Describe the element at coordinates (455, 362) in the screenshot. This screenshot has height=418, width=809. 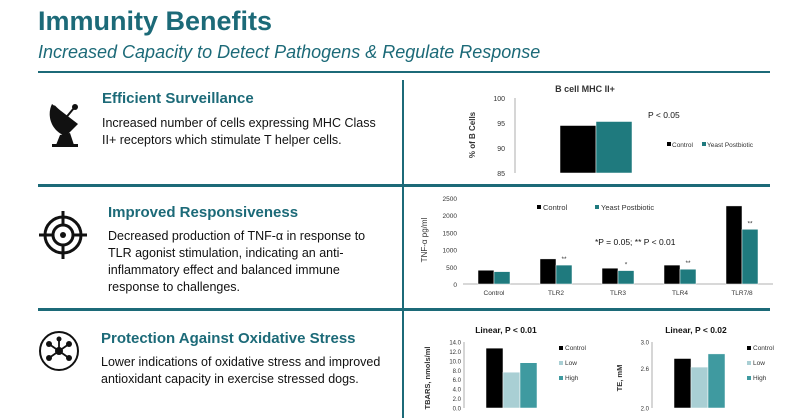
I see `y-tick-label: 10.0` at that location.